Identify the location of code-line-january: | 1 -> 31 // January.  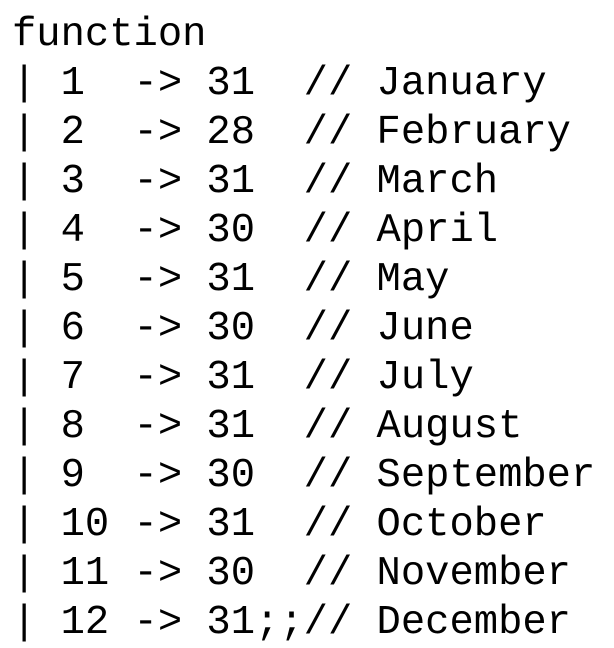
(279, 84).